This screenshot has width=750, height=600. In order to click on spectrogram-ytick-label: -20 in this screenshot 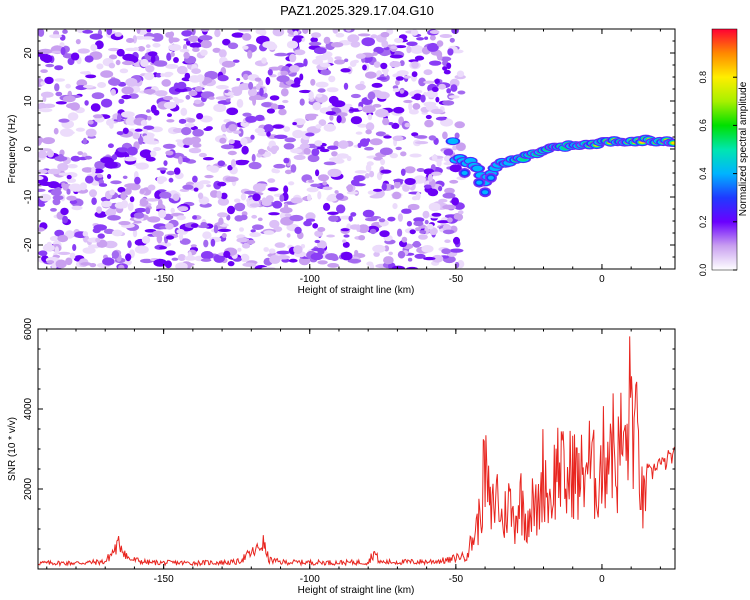, I will do `click(28, 244)`.